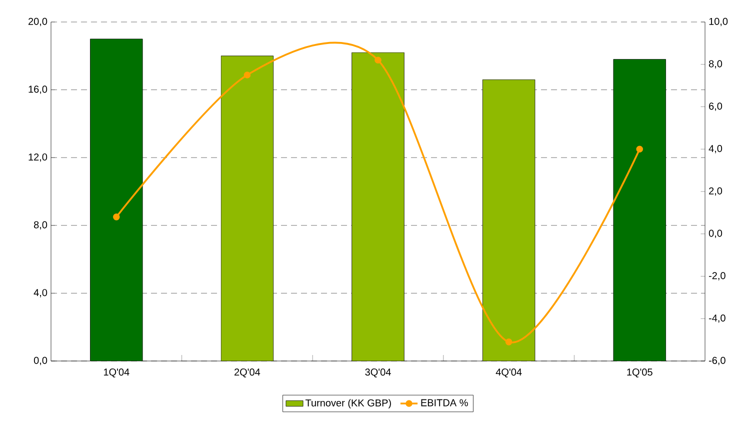 The image size is (749, 434). Describe the element at coordinates (41, 293) in the screenshot. I see `y-tick-label: 4,0` at that location.